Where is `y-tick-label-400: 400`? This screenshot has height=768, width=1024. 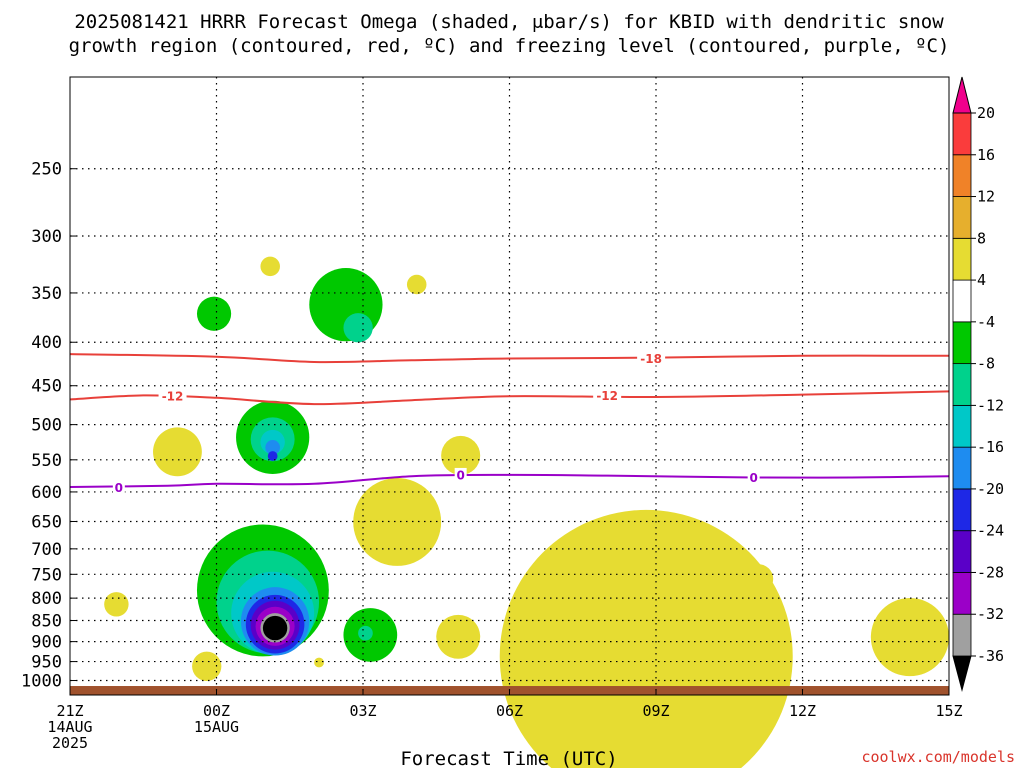 y-tick-label-400: 400 is located at coordinates (46, 343).